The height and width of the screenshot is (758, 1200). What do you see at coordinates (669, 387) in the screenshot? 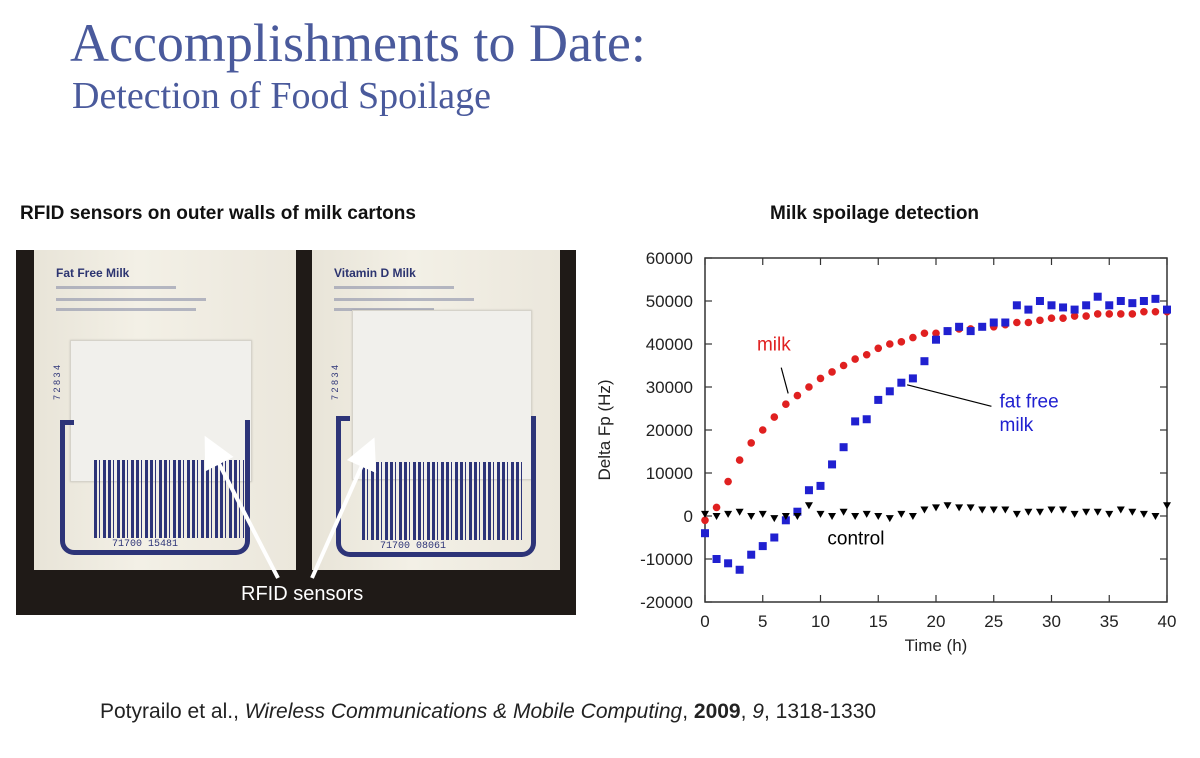
I see `y-tick-label: 30000` at bounding box center [669, 387].